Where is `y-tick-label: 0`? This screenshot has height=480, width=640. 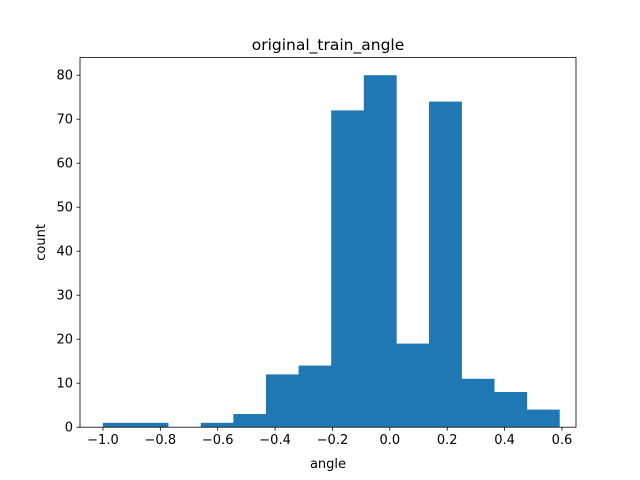 y-tick-label: 0 is located at coordinates (69, 428).